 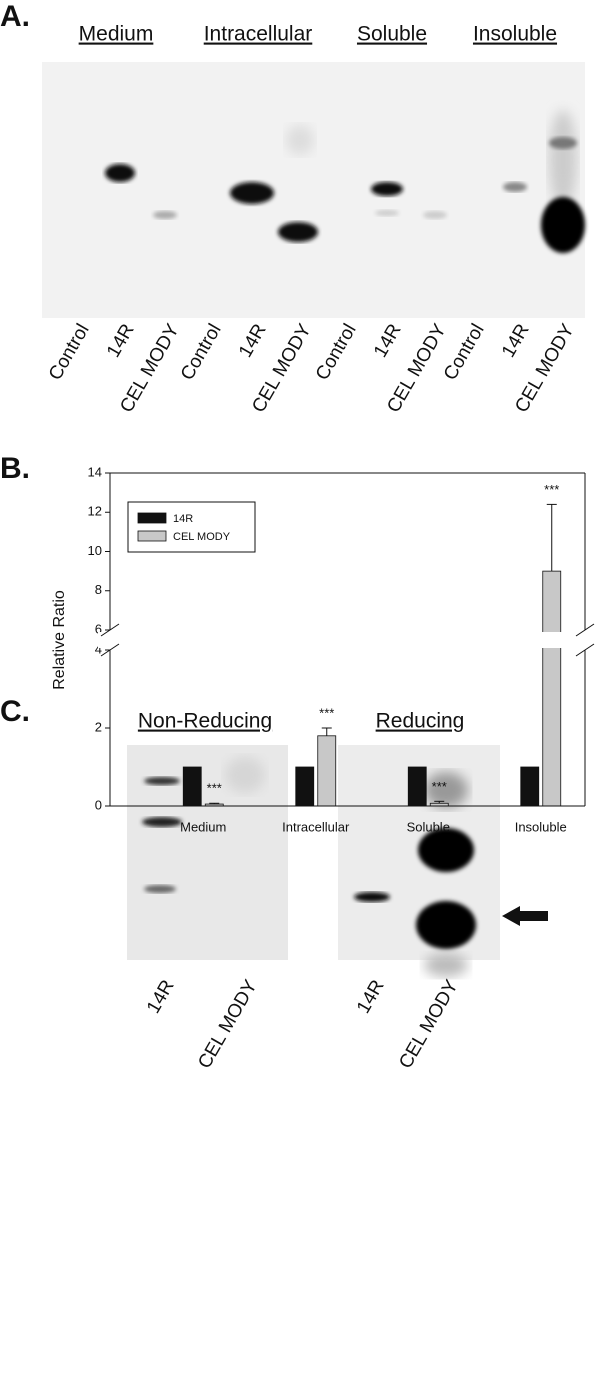 I want to click on x-tick-label: Intracellular, so click(x=316, y=826).